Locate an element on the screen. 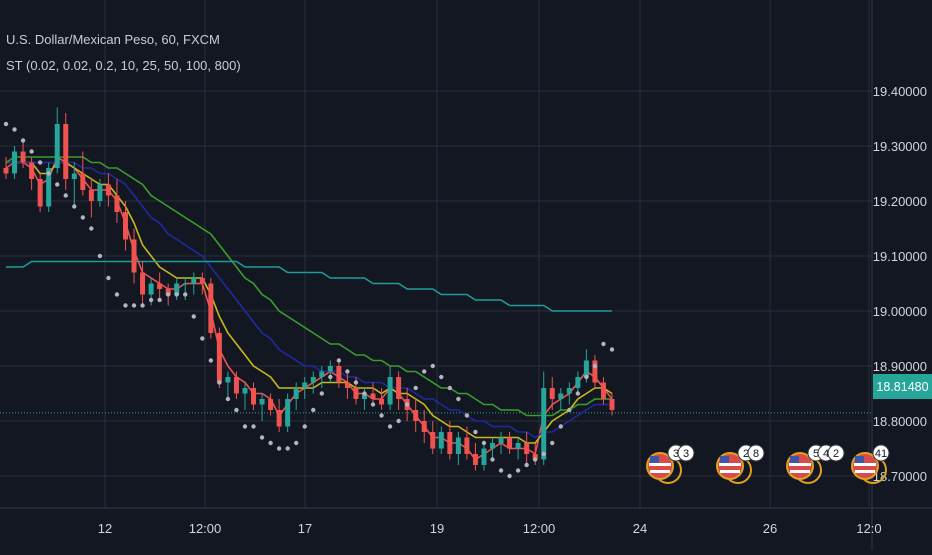 The width and height of the screenshot is (932, 555). symbol-title: U.S. Dollar/Mexican Peso, 60, FXCM is located at coordinates (113, 39).